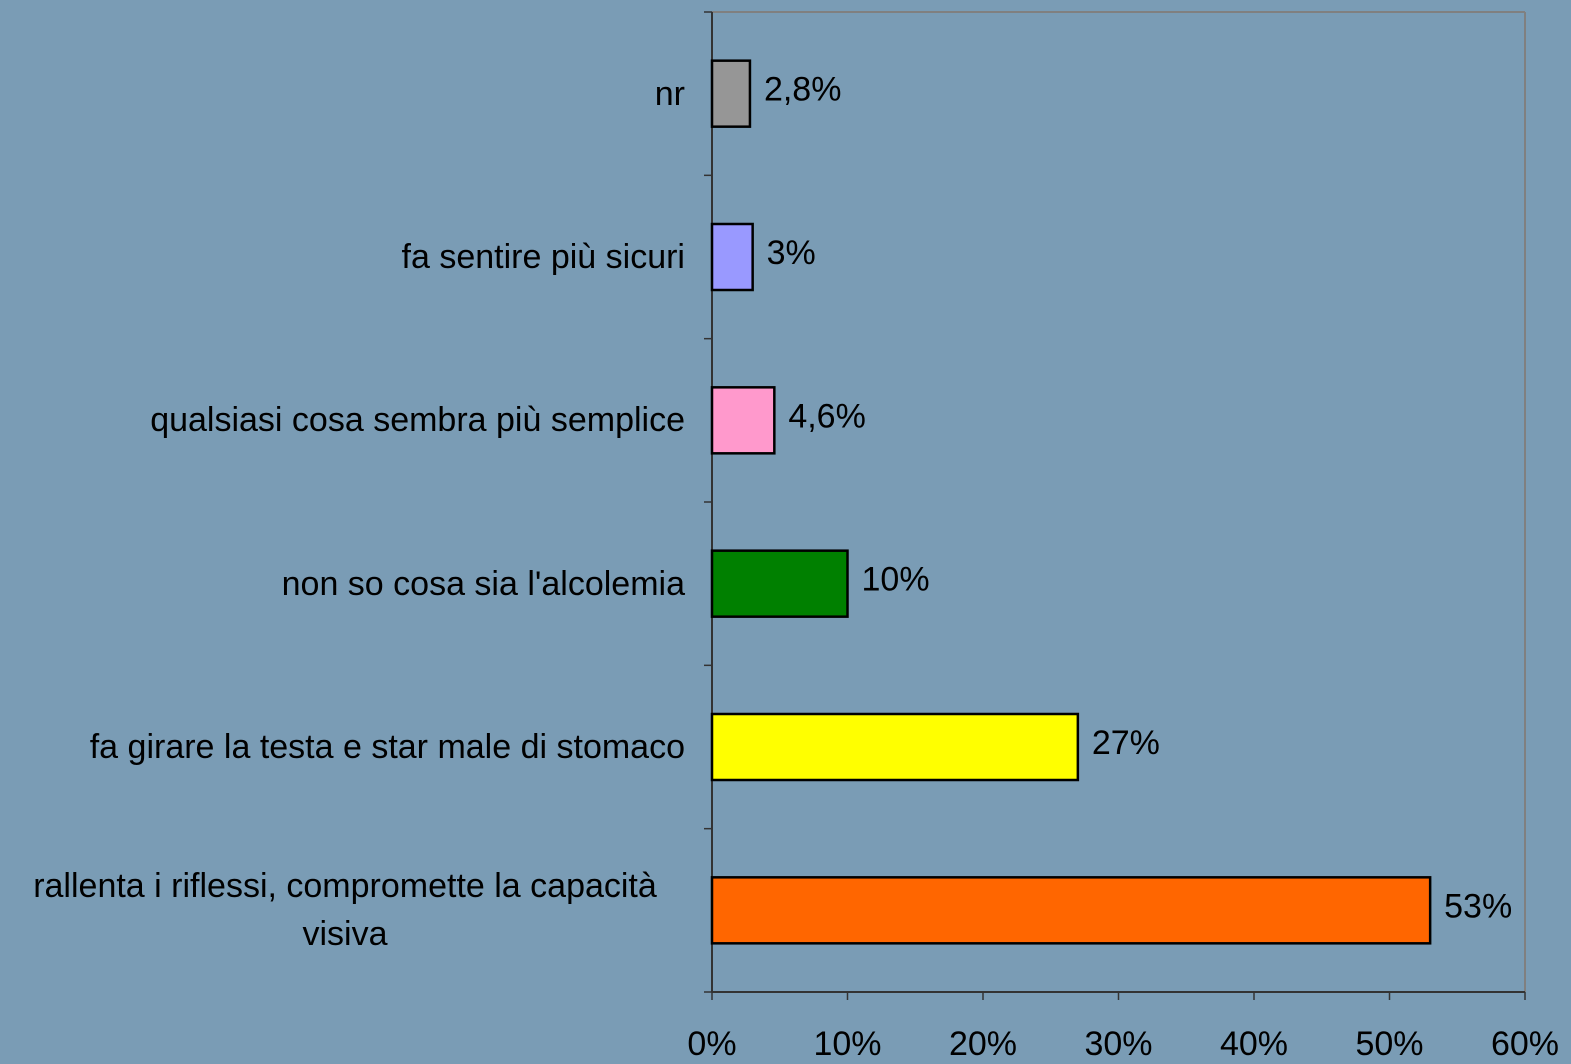 Image resolution: width=1571 pixels, height=1064 pixels. What do you see at coordinates (1126, 743) in the screenshot?
I see `data-label: 27%` at bounding box center [1126, 743].